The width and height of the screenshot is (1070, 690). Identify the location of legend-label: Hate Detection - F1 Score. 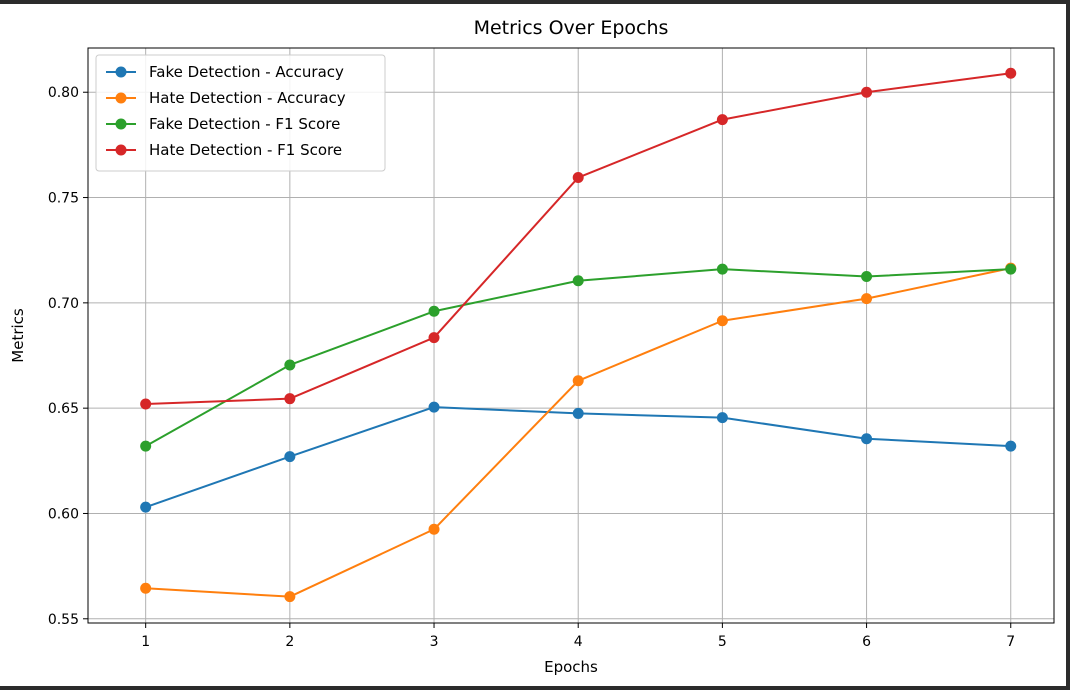
(245, 150).